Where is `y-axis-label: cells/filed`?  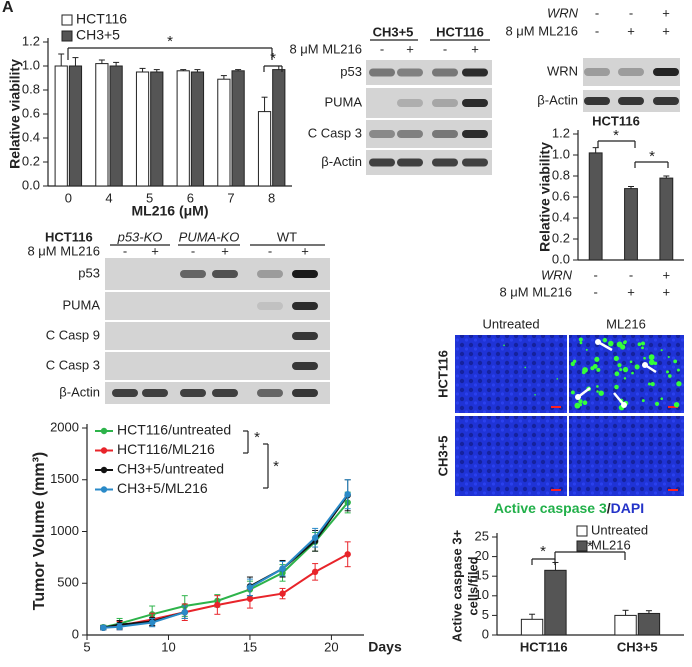 y-axis-label: cells/filed is located at coordinates (472, 585).